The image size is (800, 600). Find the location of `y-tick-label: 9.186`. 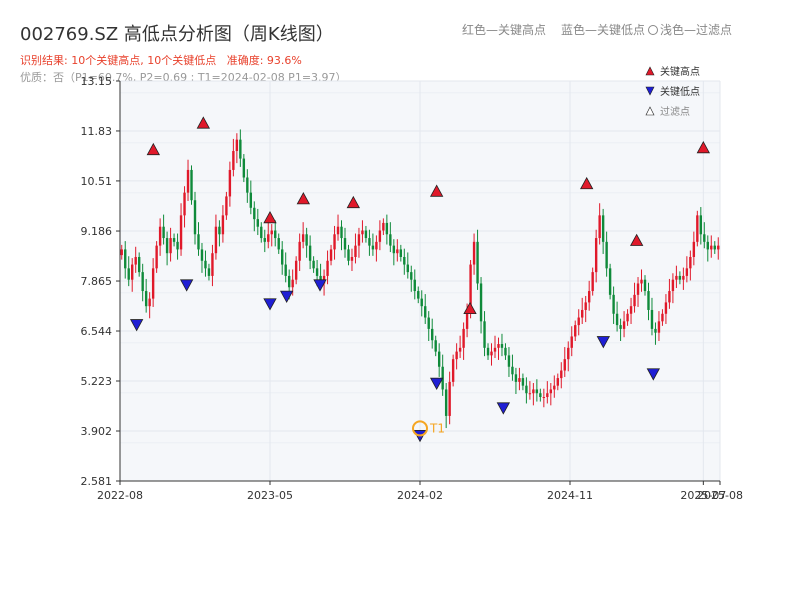

y-tick-label: 9.186 is located at coordinates (97, 231).